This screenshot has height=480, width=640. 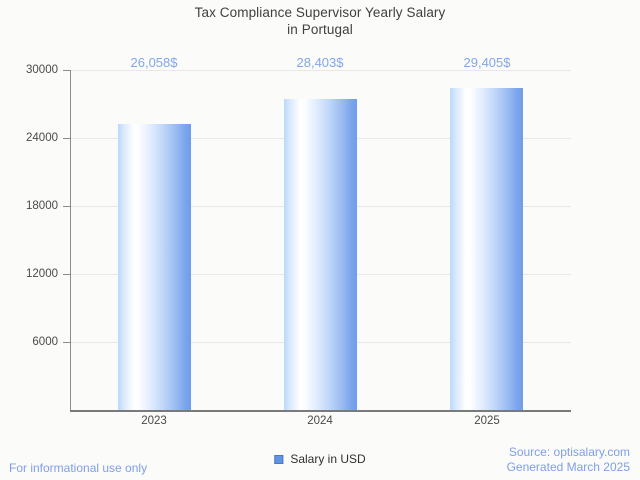 I want to click on y-tick-label-24000: 24000, so click(x=42, y=138).